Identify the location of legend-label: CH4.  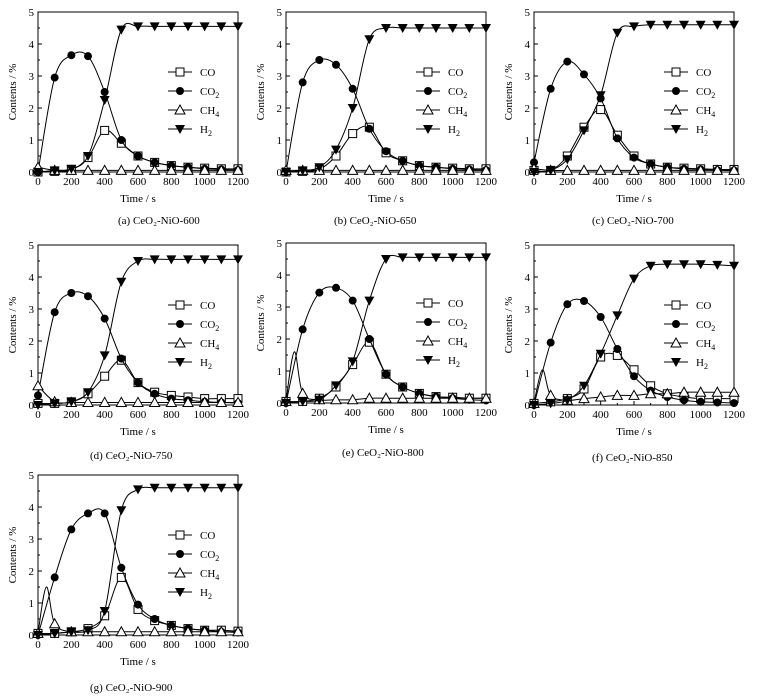
(457, 343).